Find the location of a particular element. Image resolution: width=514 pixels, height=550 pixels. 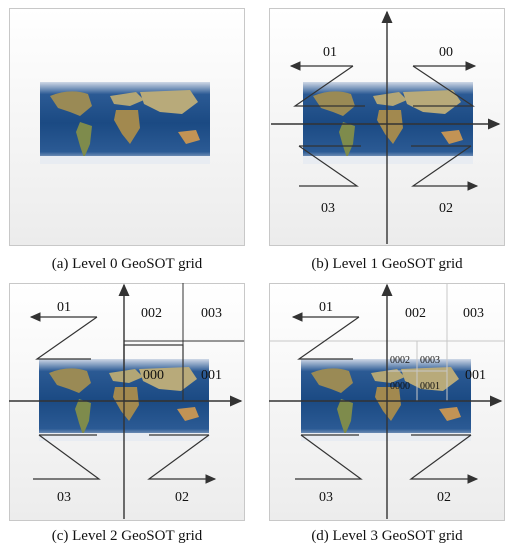

caption-level-3: (d) Level 3 GeoSOT grid is located at coordinates (387, 536).